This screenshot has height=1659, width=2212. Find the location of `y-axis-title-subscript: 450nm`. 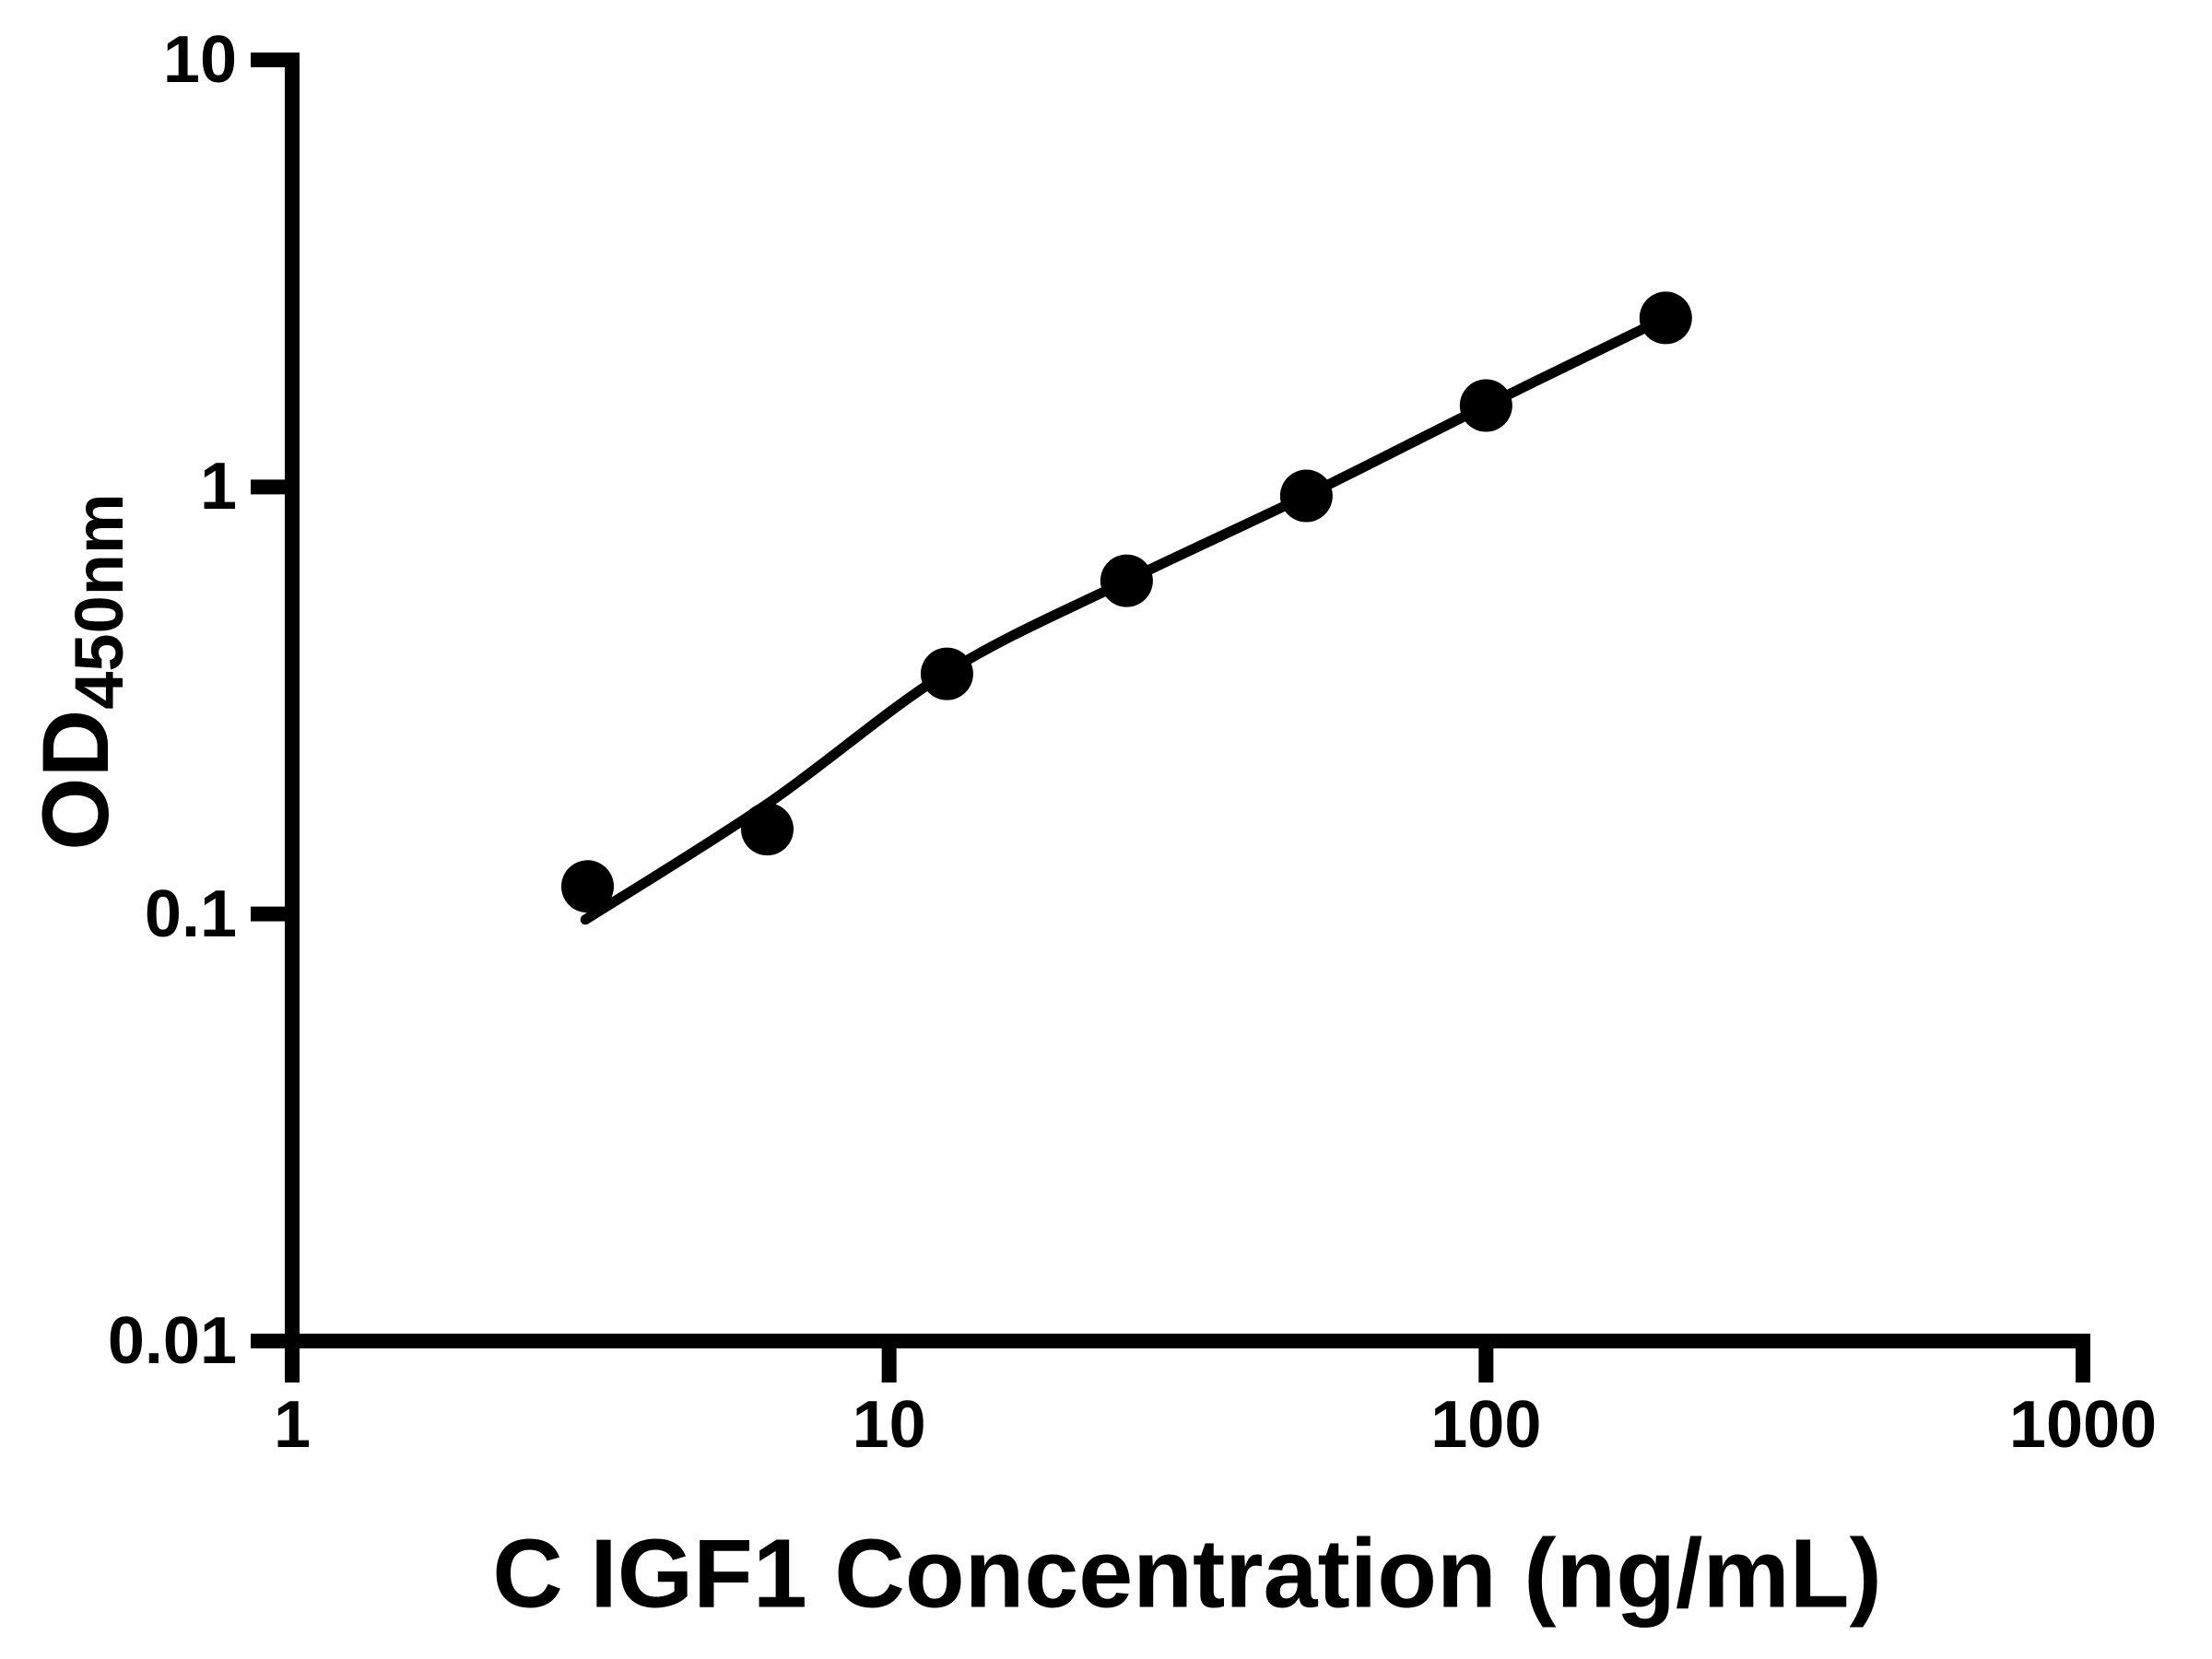

y-axis-title-subscript: 450nm is located at coordinates (99, 601).